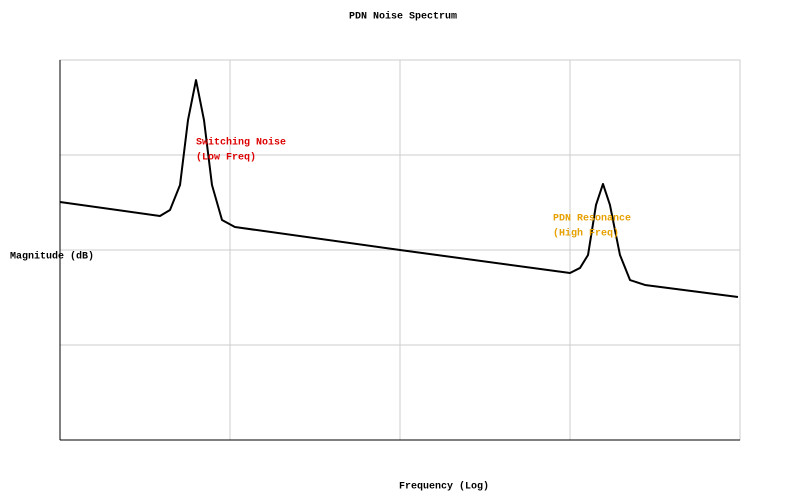 Image resolution: width=800 pixels, height=500 pixels. What do you see at coordinates (586, 234) in the screenshot?
I see `annotation: (High Freq)` at bounding box center [586, 234].